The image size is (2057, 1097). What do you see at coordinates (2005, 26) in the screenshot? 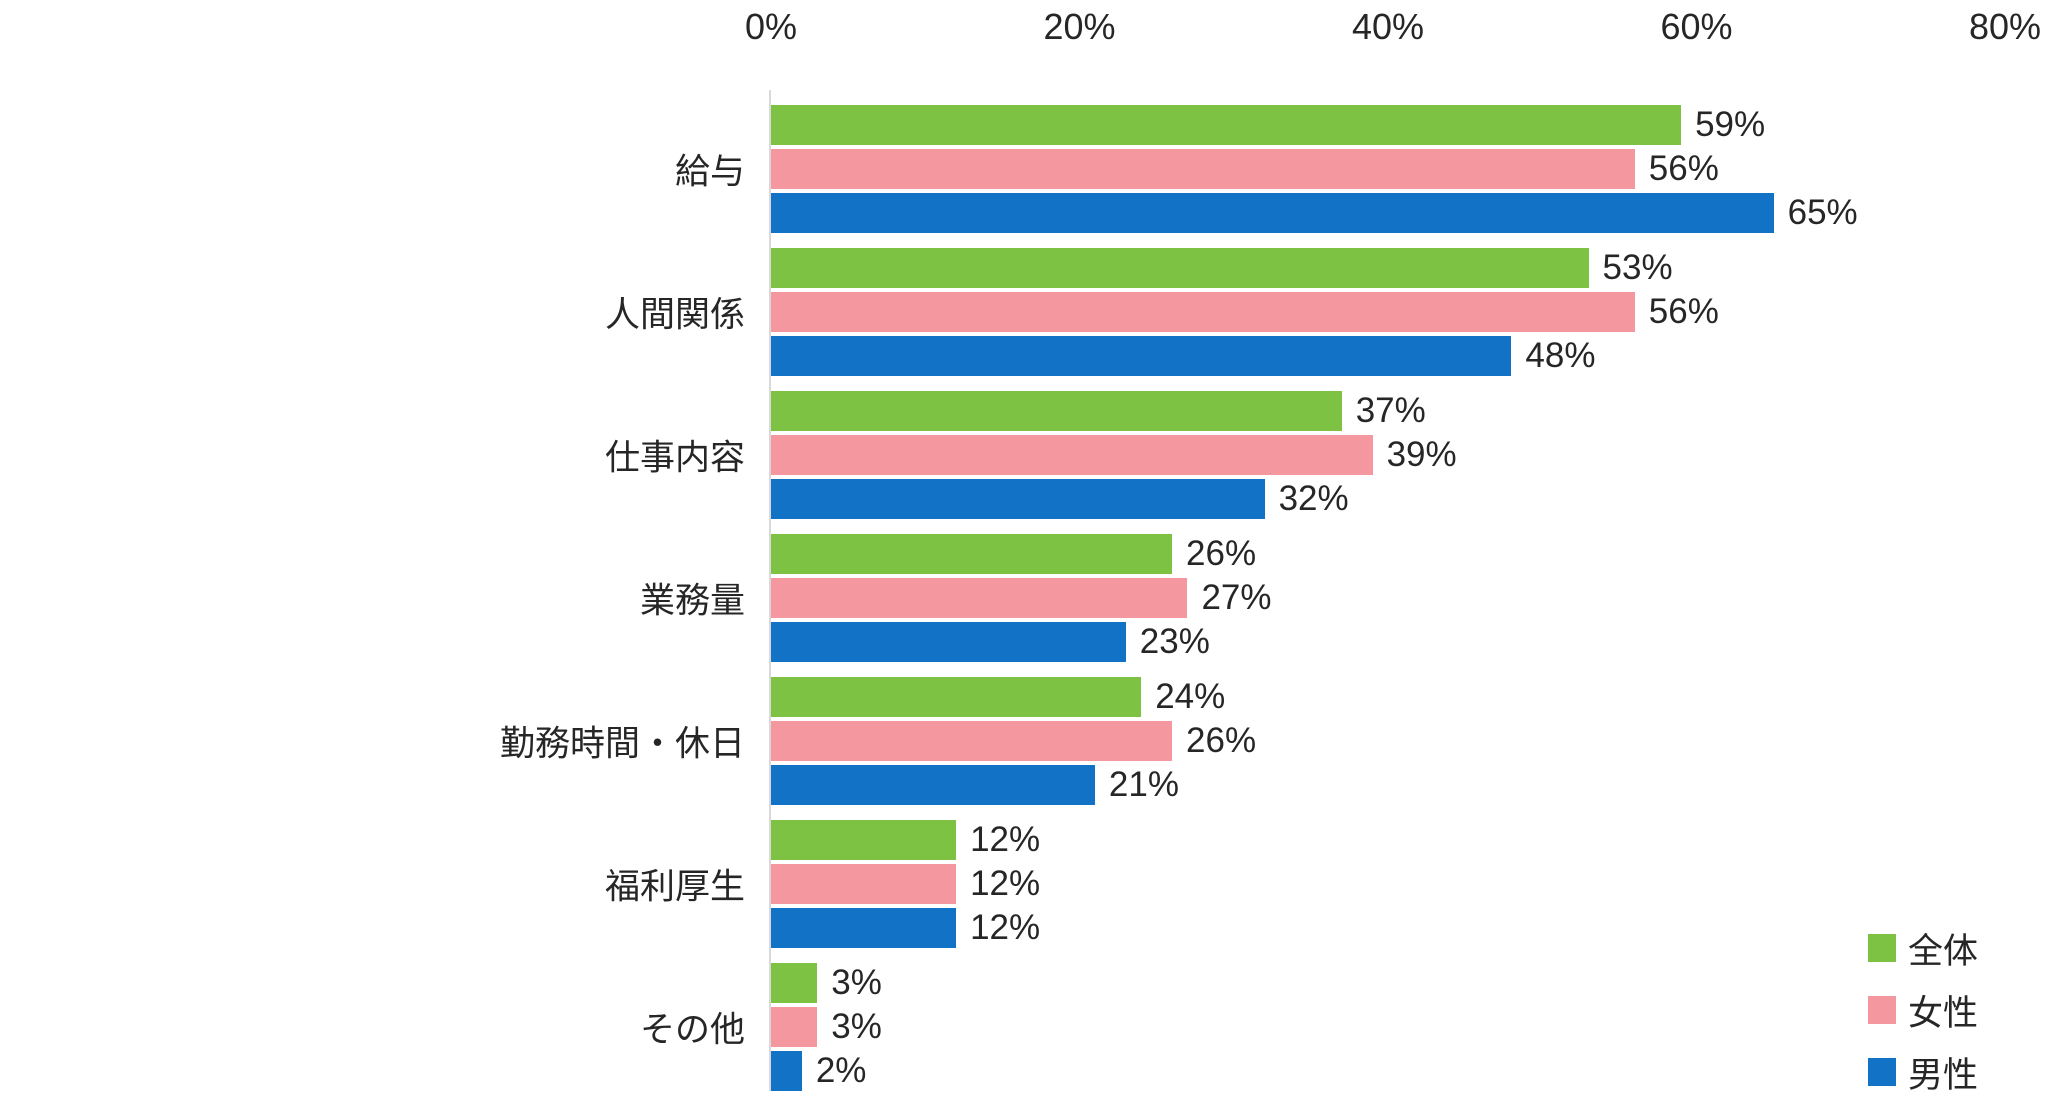
I see `x-tick-label: 80%` at bounding box center [2005, 26].